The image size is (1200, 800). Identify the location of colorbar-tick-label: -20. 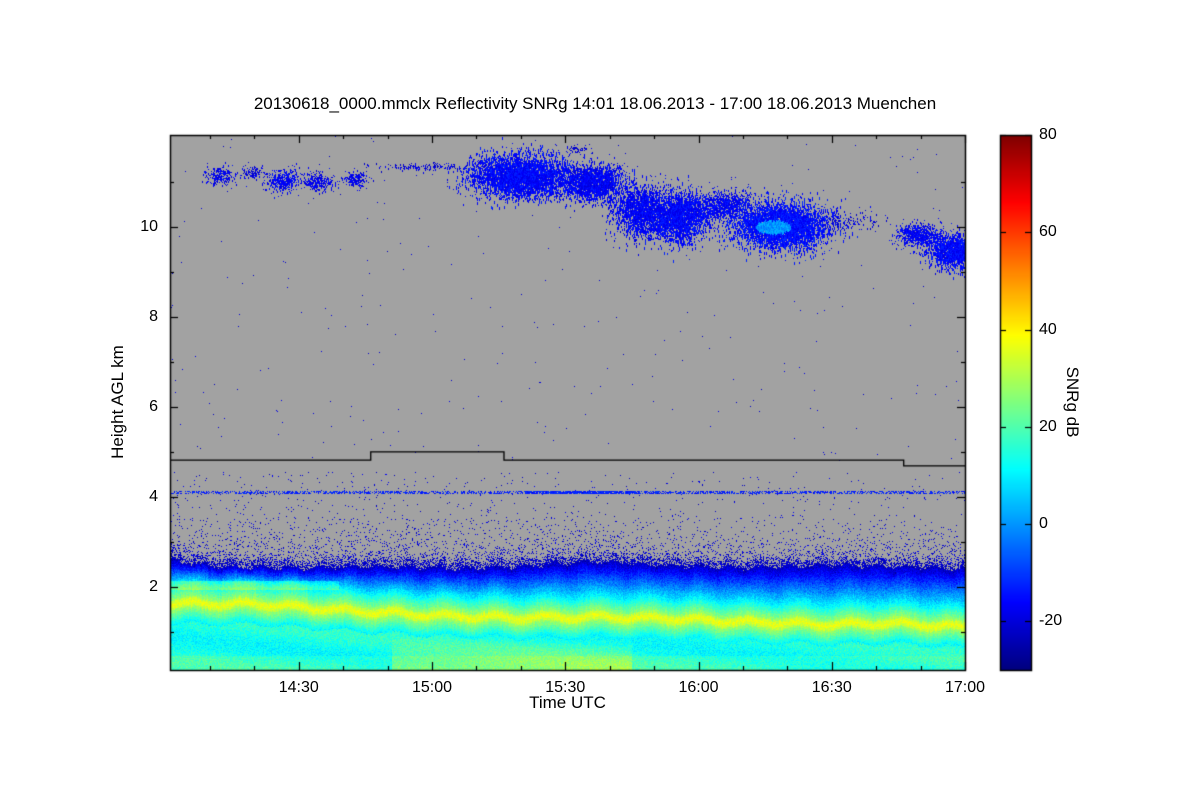
(1051, 621).